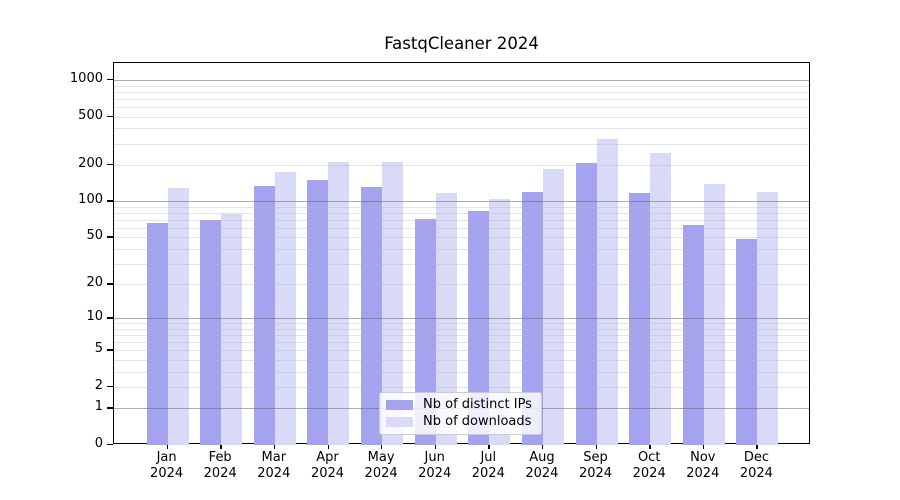 The width and height of the screenshot is (900, 500). Describe the element at coordinates (542, 465) in the screenshot. I see `x-tick-label-aug: Aug 2024` at that location.